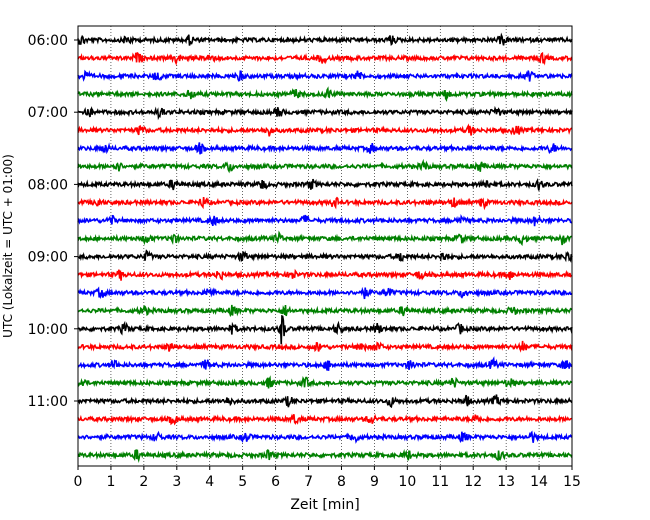  What do you see at coordinates (143, 482) in the screenshot?
I see `x-tick-label: 2` at bounding box center [143, 482].